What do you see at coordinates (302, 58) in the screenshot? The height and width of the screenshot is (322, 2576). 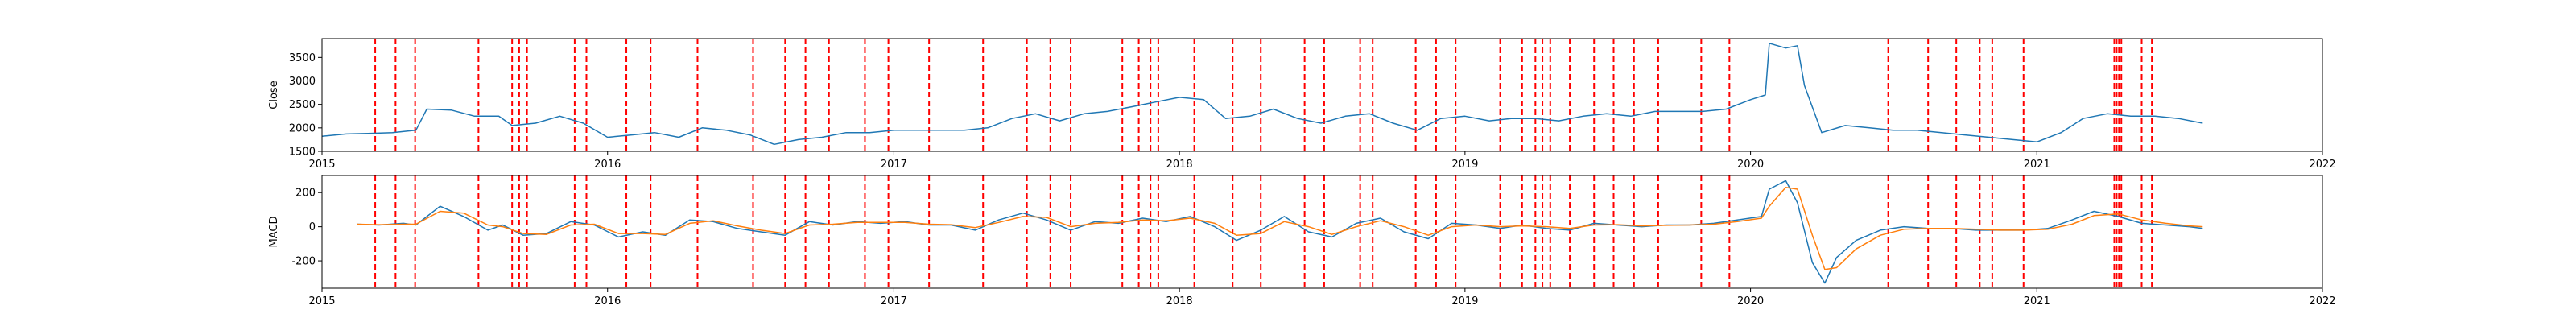 I see `y-tick-label: 3500` at bounding box center [302, 58].